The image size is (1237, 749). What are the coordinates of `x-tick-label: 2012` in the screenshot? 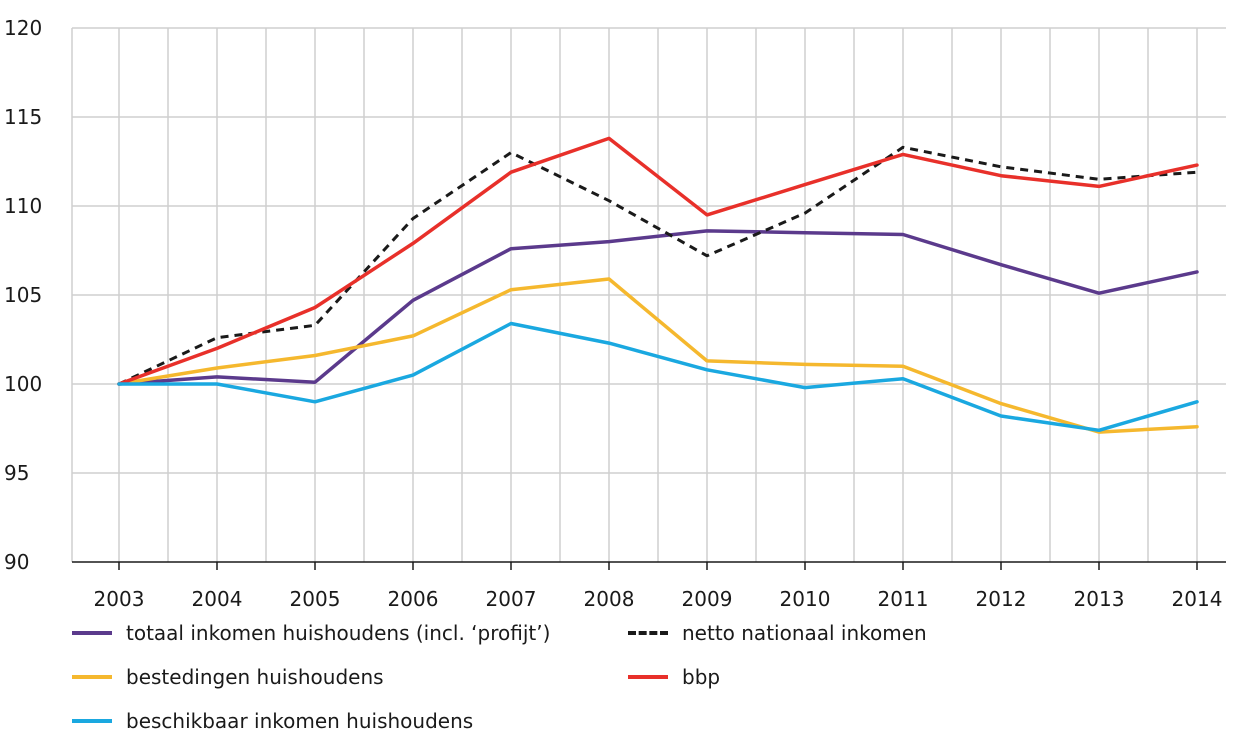 It's located at (1001, 598).